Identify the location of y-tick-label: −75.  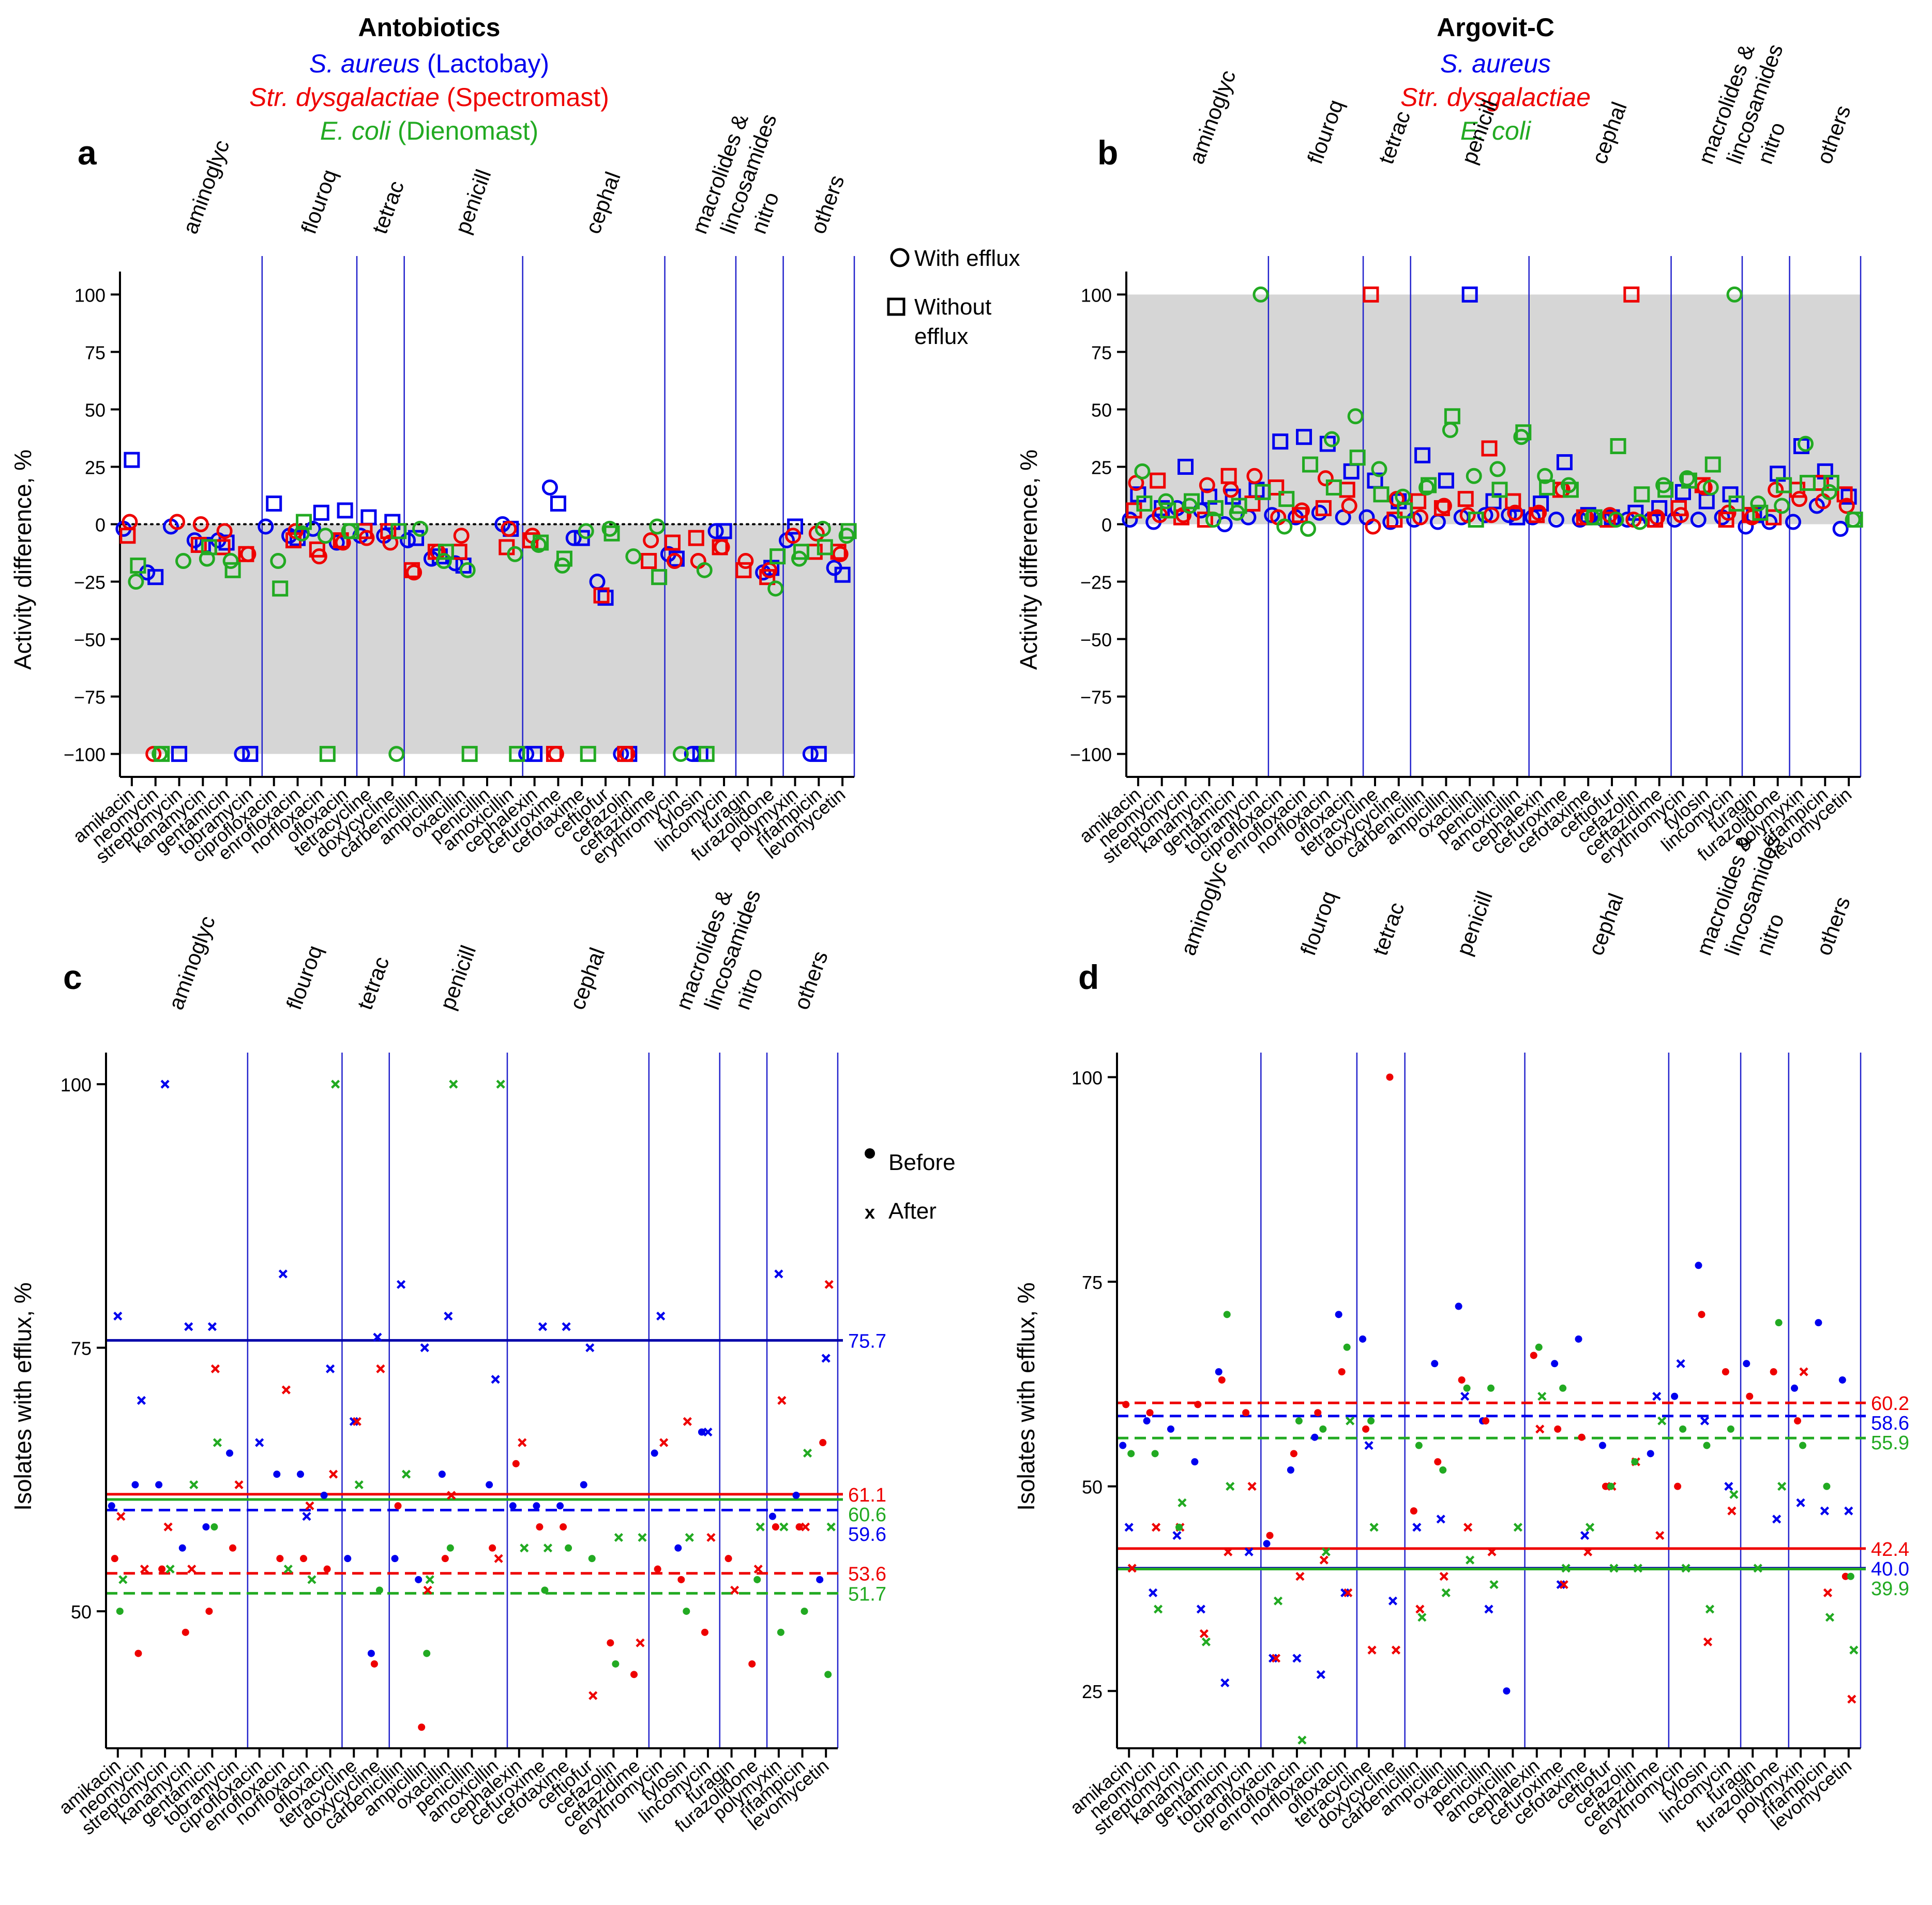
(1096, 697).